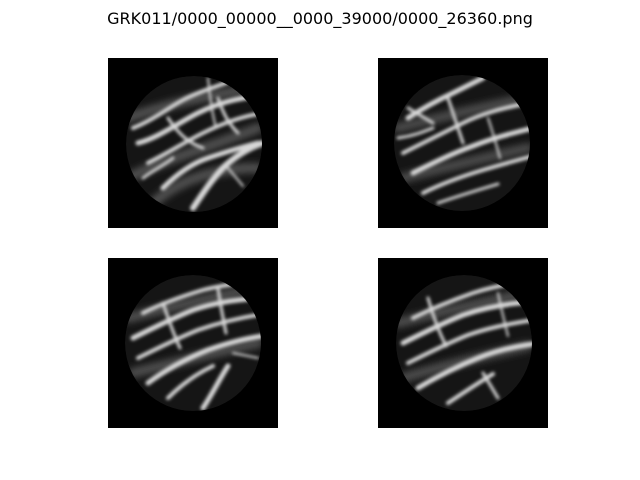  I want to click on image-panel-top-left, so click(193, 143).